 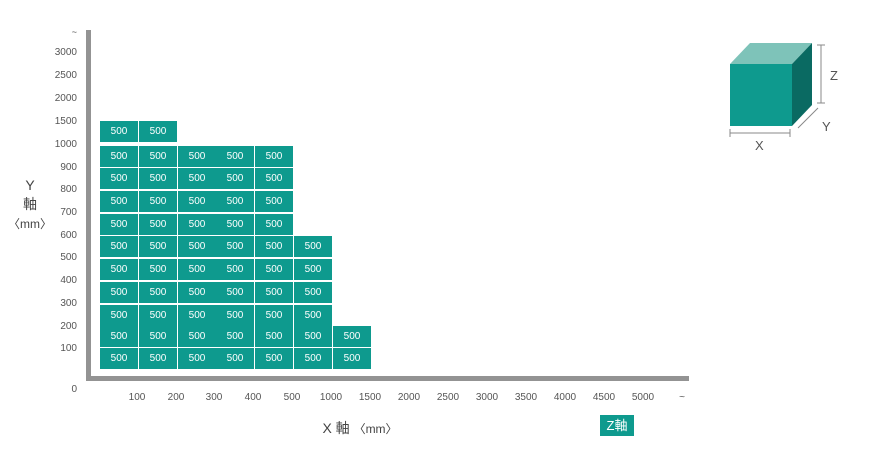 What do you see at coordinates (197, 315) in the screenshot?
I see `cell-300-3: 500` at bounding box center [197, 315].